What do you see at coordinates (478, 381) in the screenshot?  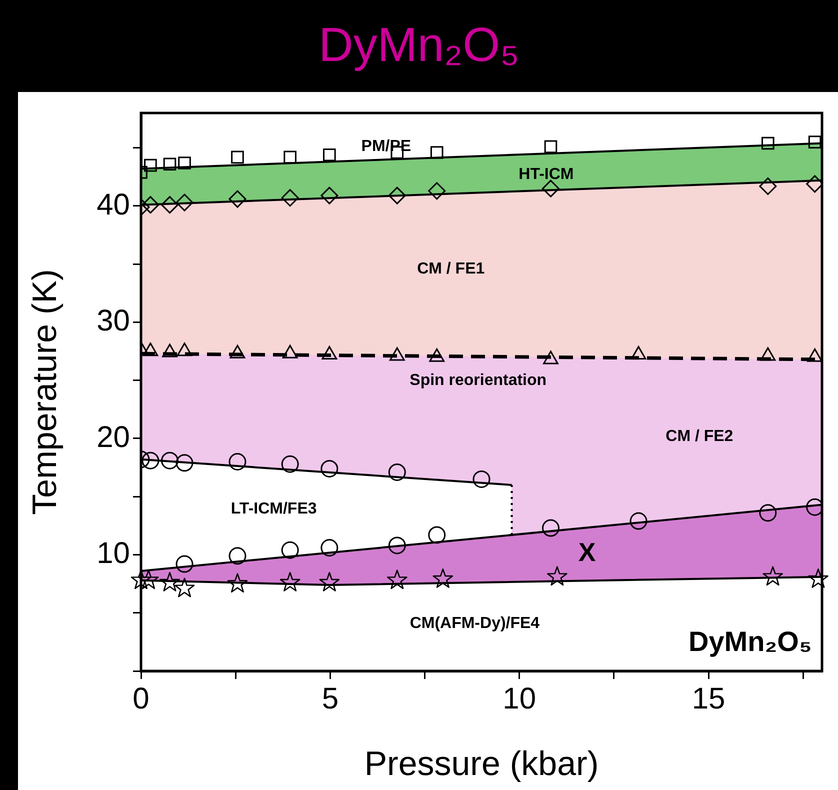 I see `annotation: Spin reorientation` at bounding box center [478, 381].